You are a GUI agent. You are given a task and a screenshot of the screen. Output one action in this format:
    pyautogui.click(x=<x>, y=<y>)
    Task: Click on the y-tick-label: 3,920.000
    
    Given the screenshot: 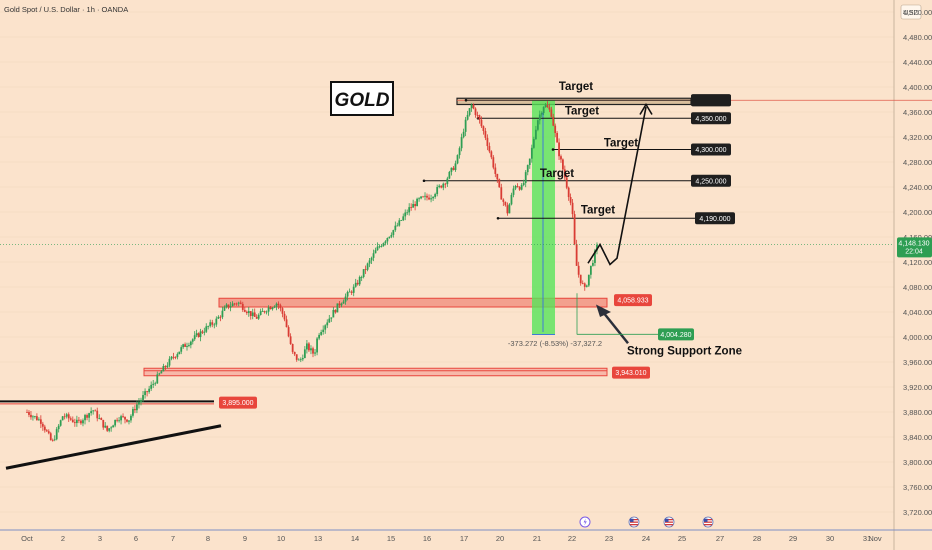 What is the action you would take?
    pyautogui.click(x=917, y=387)
    